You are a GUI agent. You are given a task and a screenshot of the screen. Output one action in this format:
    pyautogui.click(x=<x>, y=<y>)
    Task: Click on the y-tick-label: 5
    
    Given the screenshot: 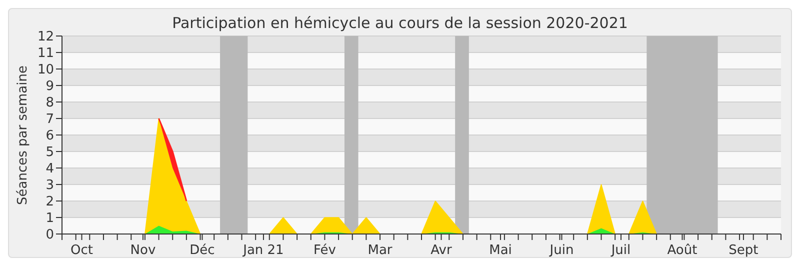 What is the action you would take?
    pyautogui.click(x=50, y=152)
    